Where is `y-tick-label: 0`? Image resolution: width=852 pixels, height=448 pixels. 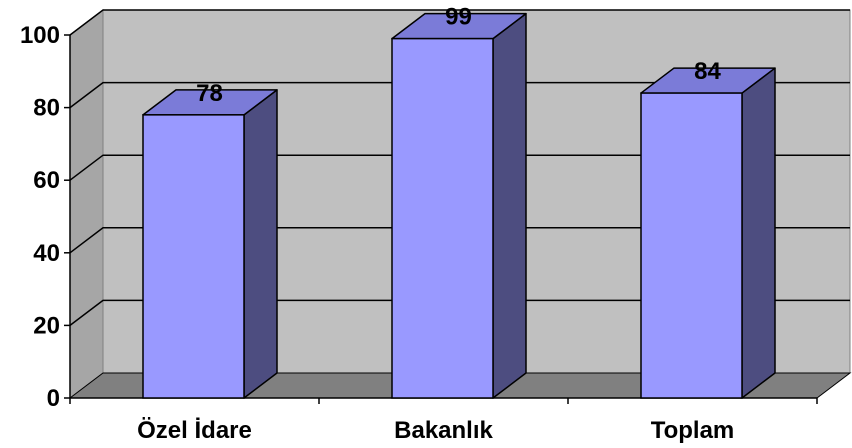 y-tick-label: 0 is located at coordinates (53, 398).